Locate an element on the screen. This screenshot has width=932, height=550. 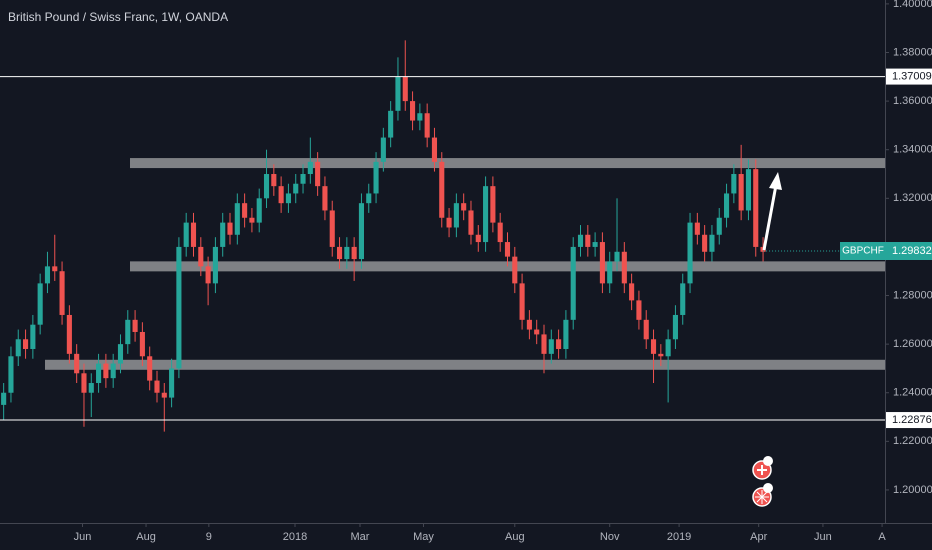
symbol-box is located at coordinates (863, 251).